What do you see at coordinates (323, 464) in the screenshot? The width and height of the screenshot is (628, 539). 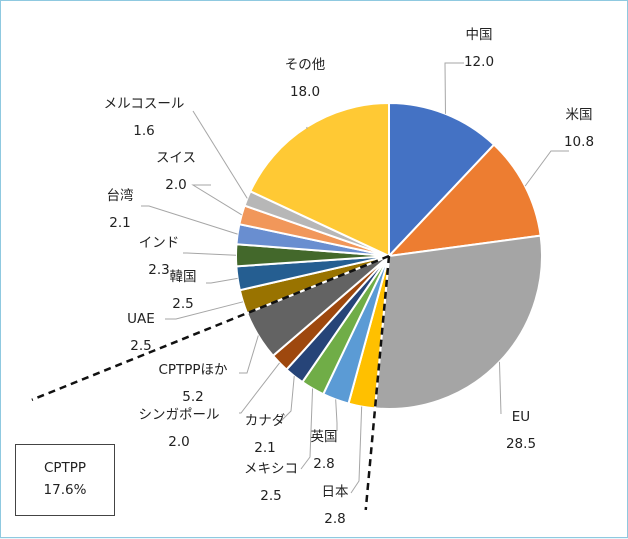 I see `slice-value-4: 2.8` at bounding box center [323, 464].